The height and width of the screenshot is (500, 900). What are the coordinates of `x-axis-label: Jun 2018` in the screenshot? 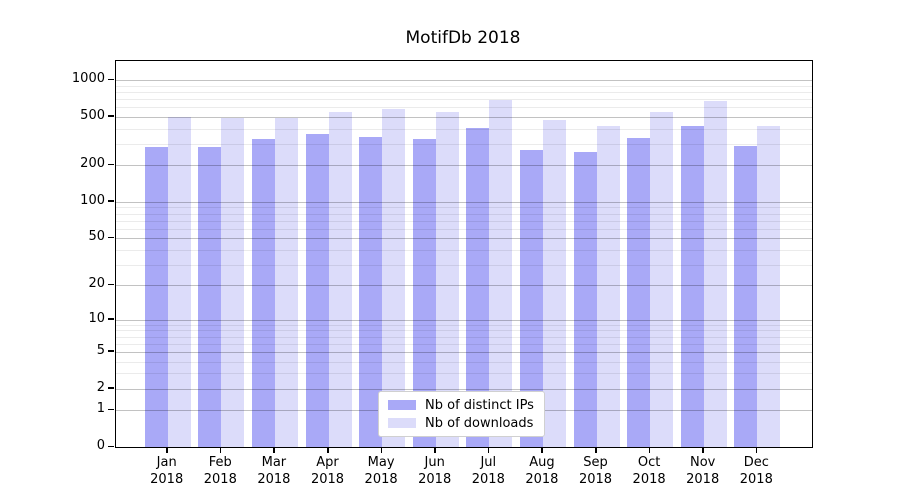 It's located at (435, 471).